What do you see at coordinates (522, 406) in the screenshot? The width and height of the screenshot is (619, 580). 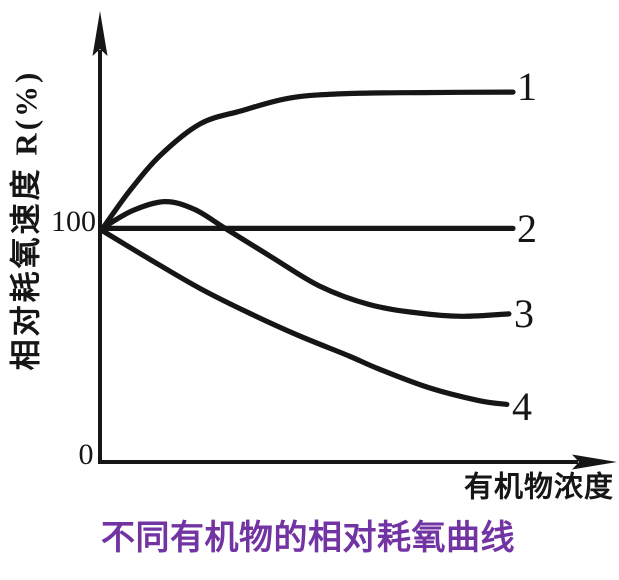 I see `curve-label-4: 4` at bounding box center [522, 406].